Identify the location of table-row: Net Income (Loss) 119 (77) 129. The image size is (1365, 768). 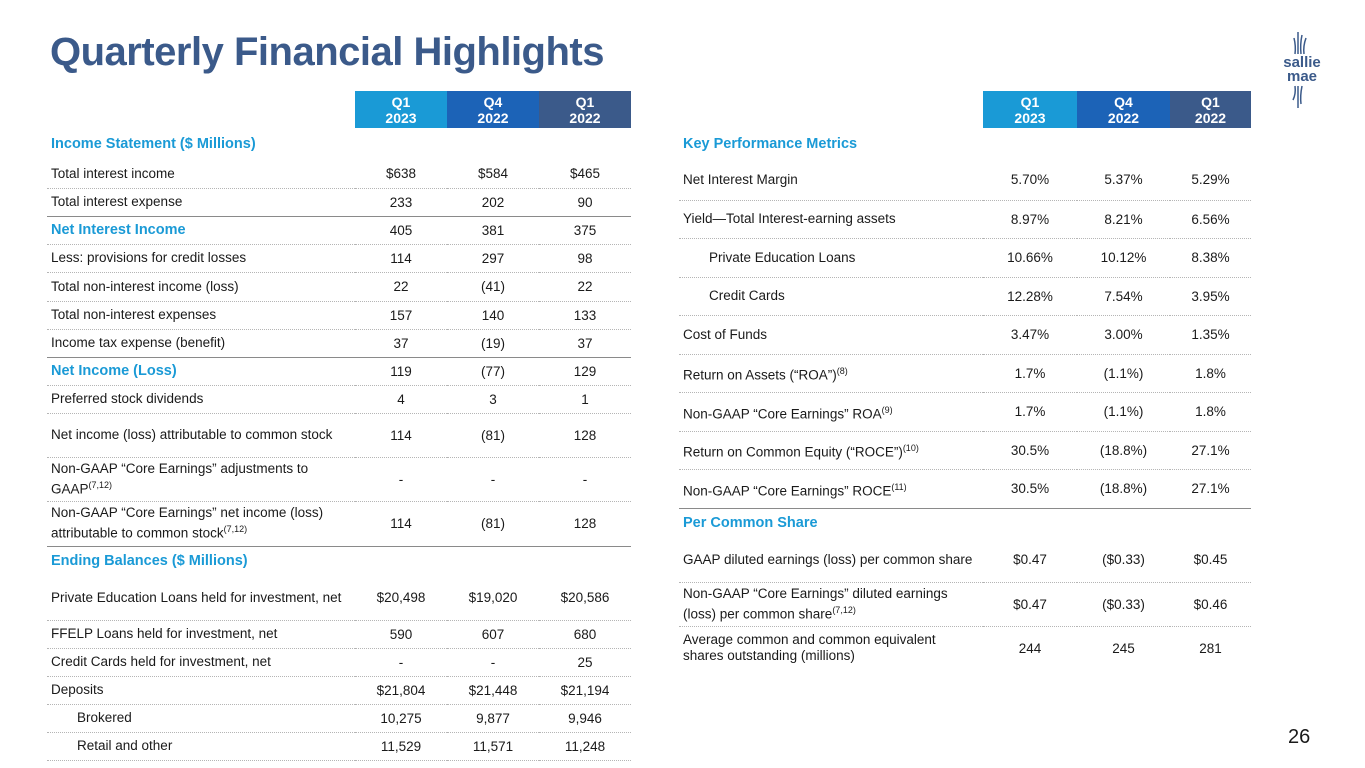
(339, 371).